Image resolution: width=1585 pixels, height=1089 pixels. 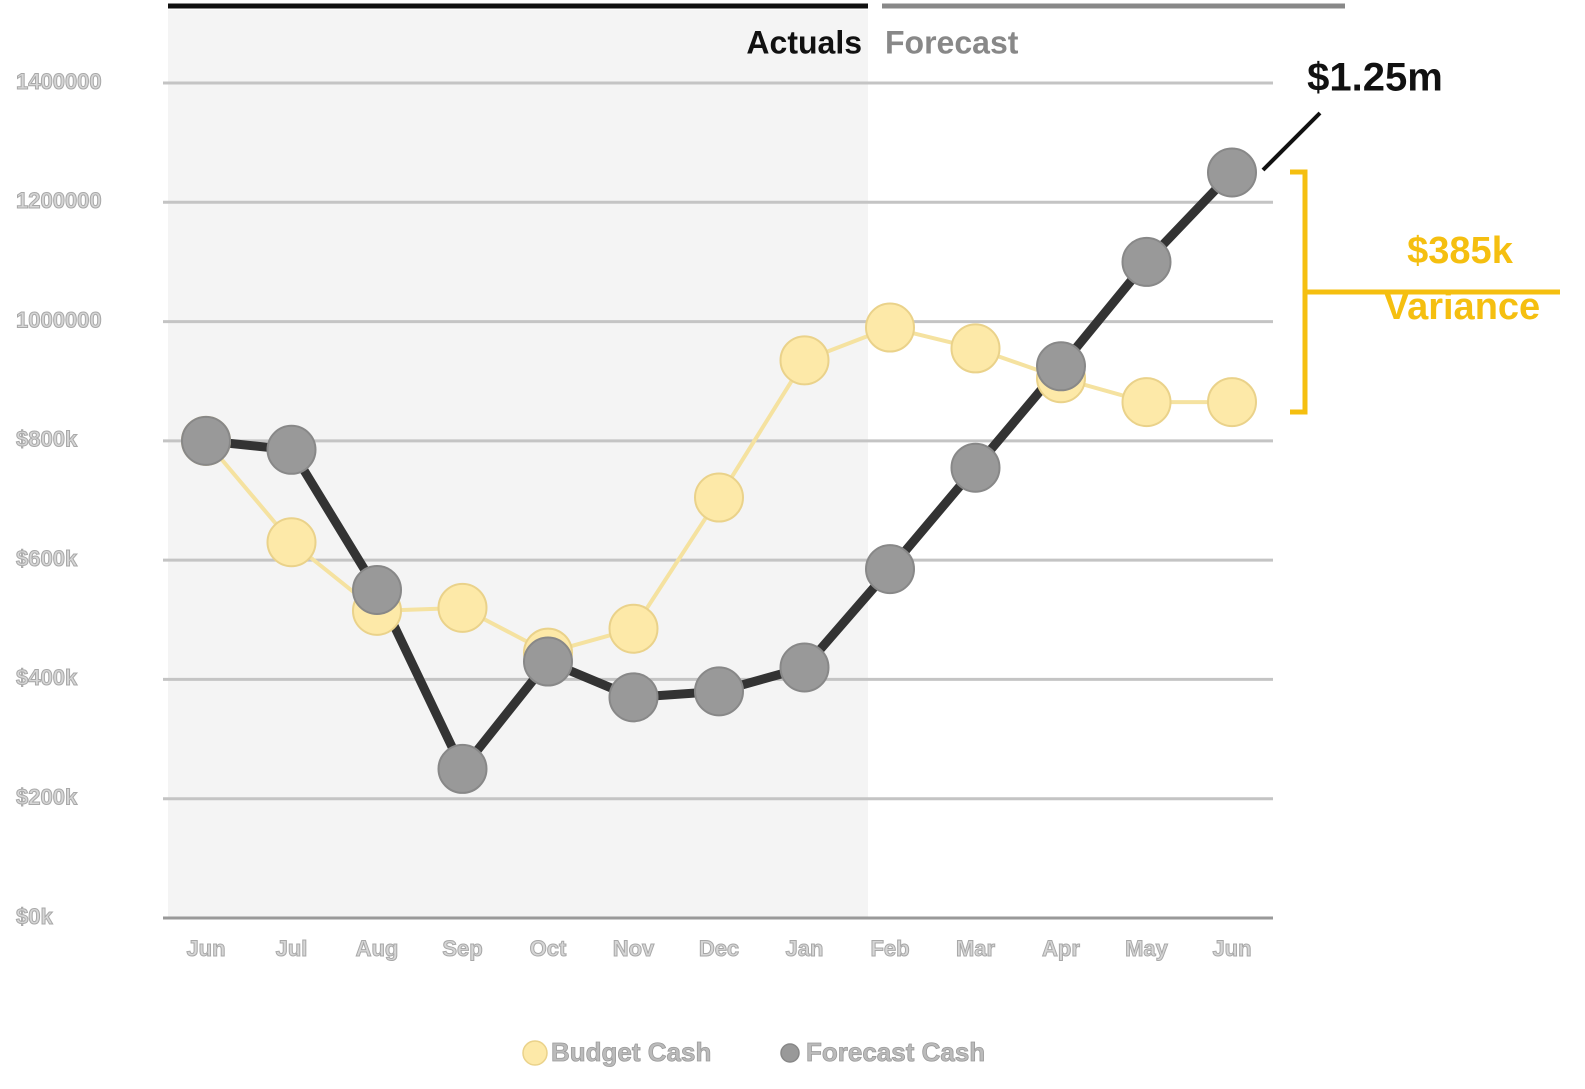 I want to click on variance-bracket, so click(x=1425, y=292).